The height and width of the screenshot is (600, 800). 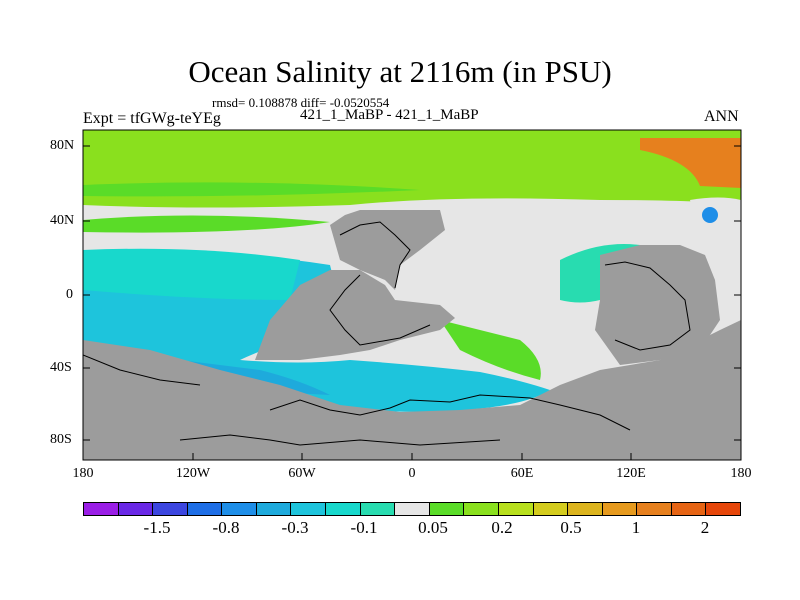 What do you see at coordinates (657, 305) in the screenshot?
I see `australia-asia-land` at bounding box center [657, 305].